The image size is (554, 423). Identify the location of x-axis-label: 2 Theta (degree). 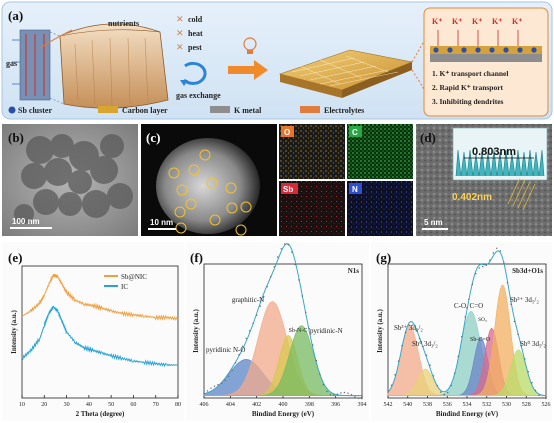
(100, 414).